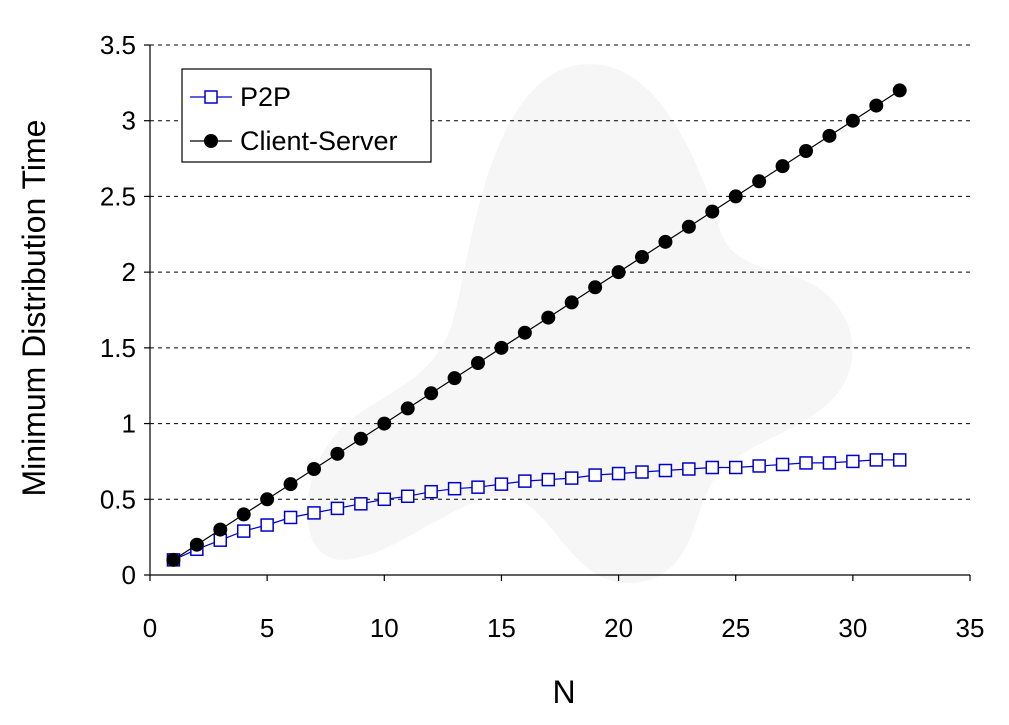  What do you see at coordinates (129, 272) in the screenshot?
I see `y-tick-label: 2` at bounding box center [129, 272].